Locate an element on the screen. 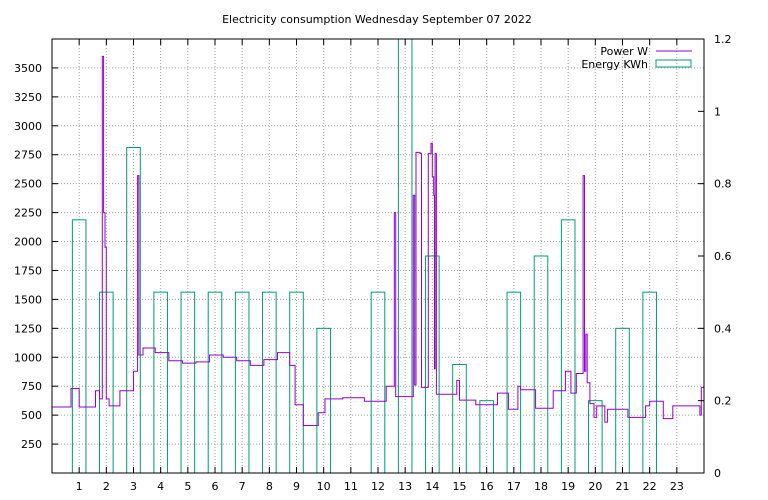 Image resolution: width=768 pixels, height=500 pixels. y-left-tick-label: 2000 is located at coordinates (28, 242).